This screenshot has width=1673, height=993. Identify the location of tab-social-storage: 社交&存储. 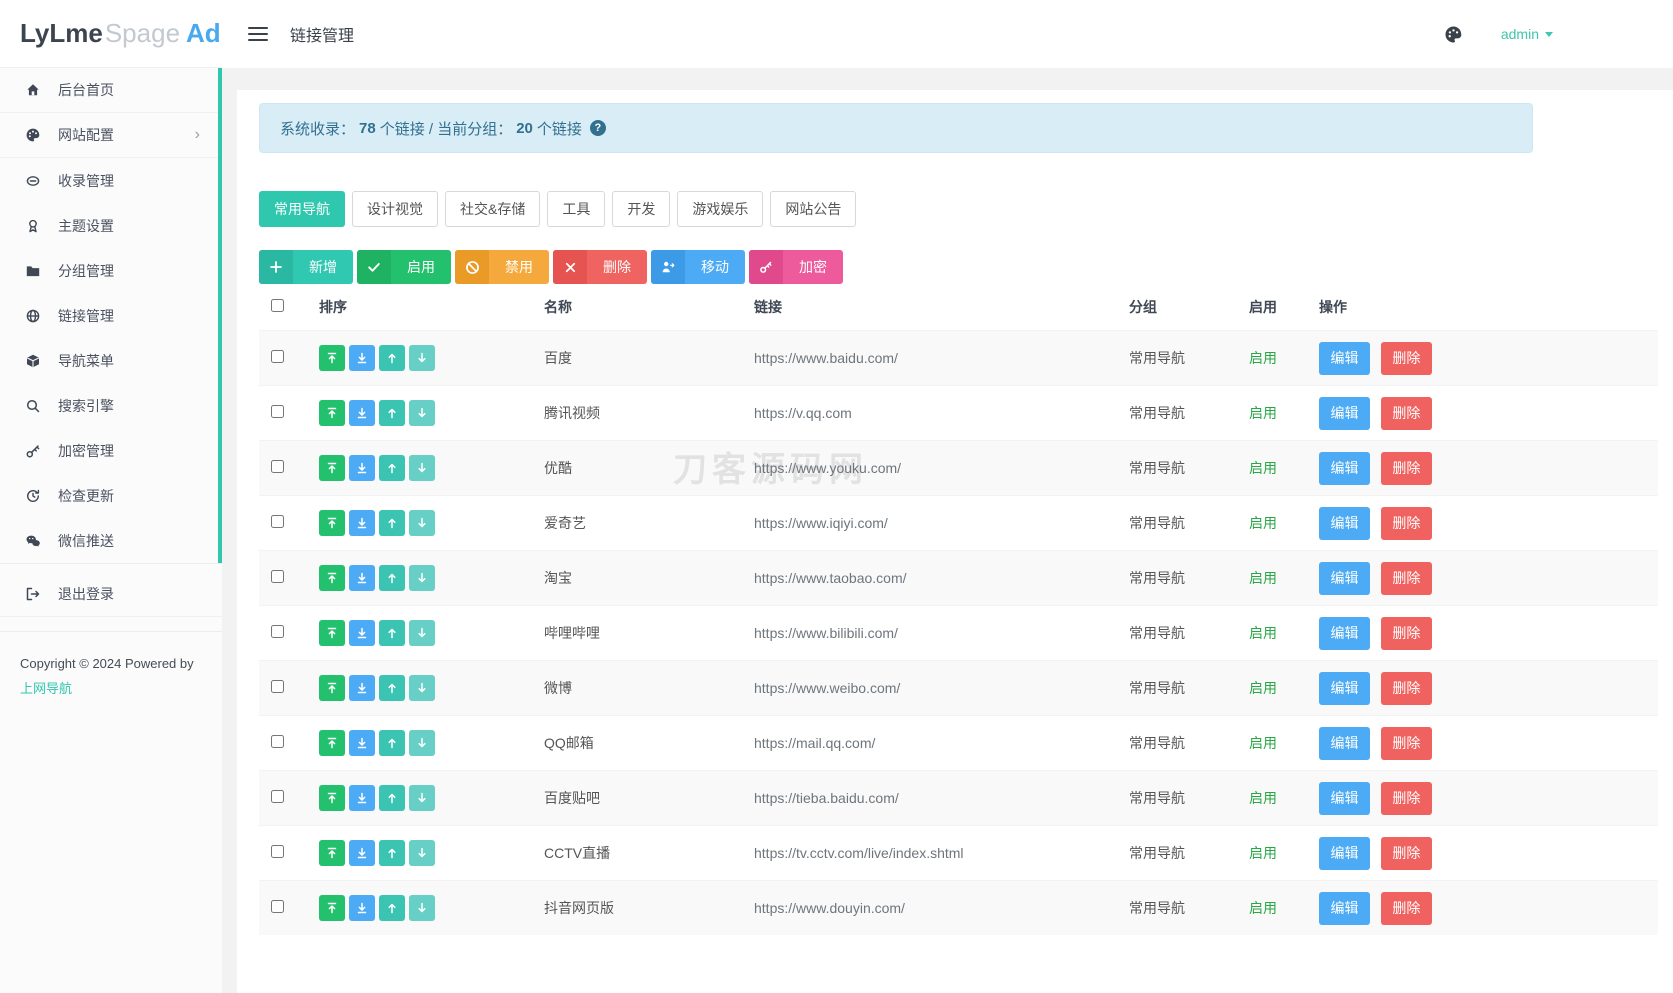
(493, 209).